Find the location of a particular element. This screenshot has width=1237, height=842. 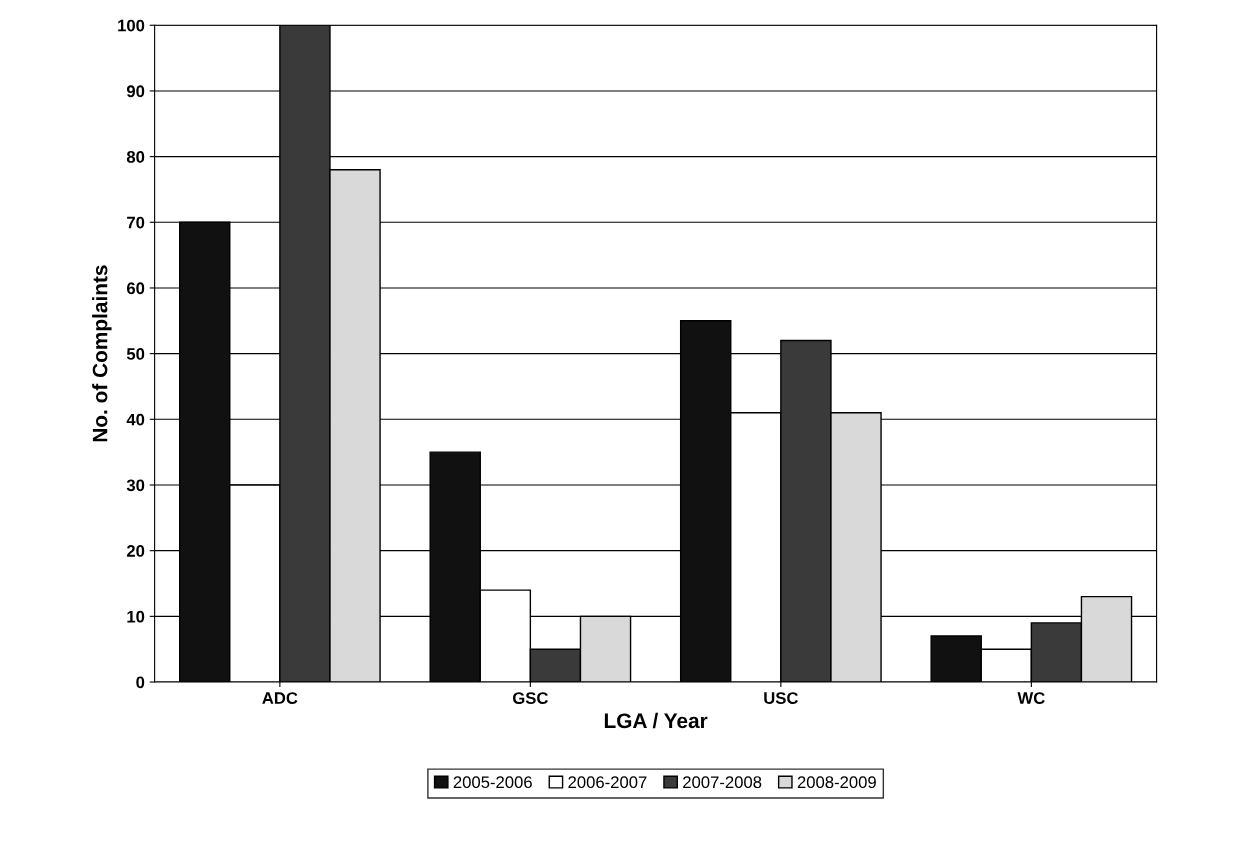

y-axis-title: No. of Complaints is located at coordinates (102, 353).